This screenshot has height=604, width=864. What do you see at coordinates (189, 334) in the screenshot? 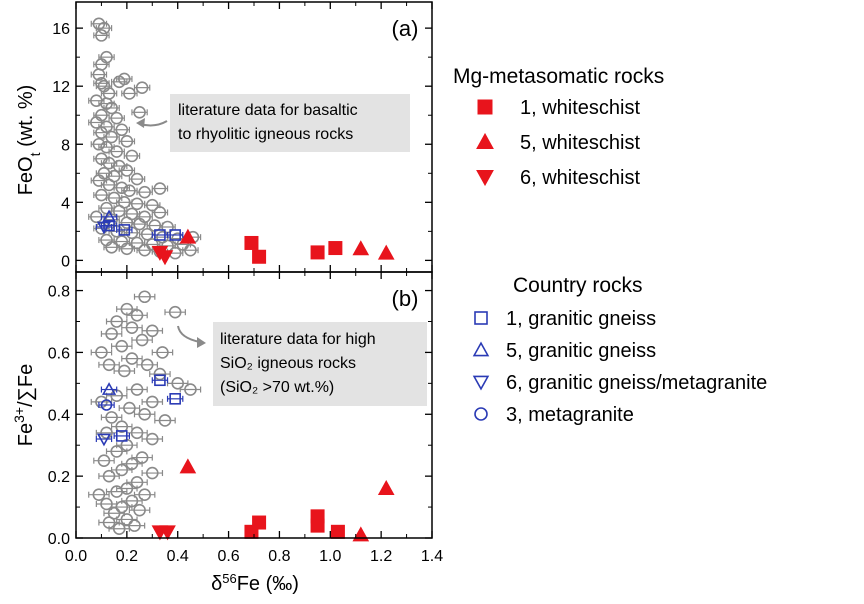
I see `annotation-arrow` at bounding box center [189, 334].